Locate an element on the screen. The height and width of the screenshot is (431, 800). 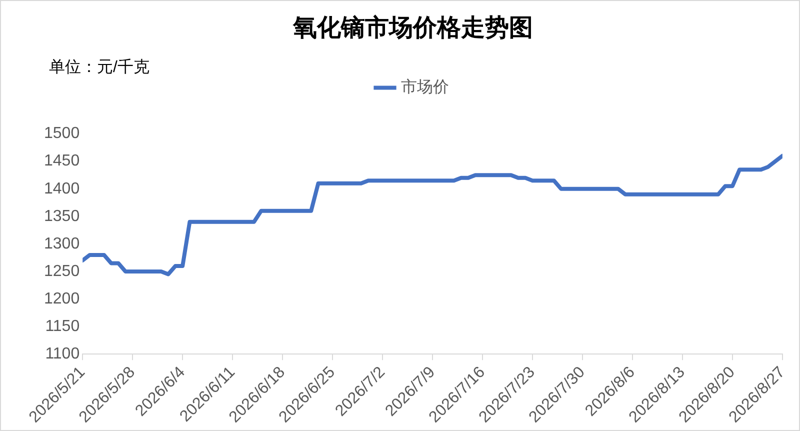
legend-label: 市场价 is located at coordinates (425, 87).